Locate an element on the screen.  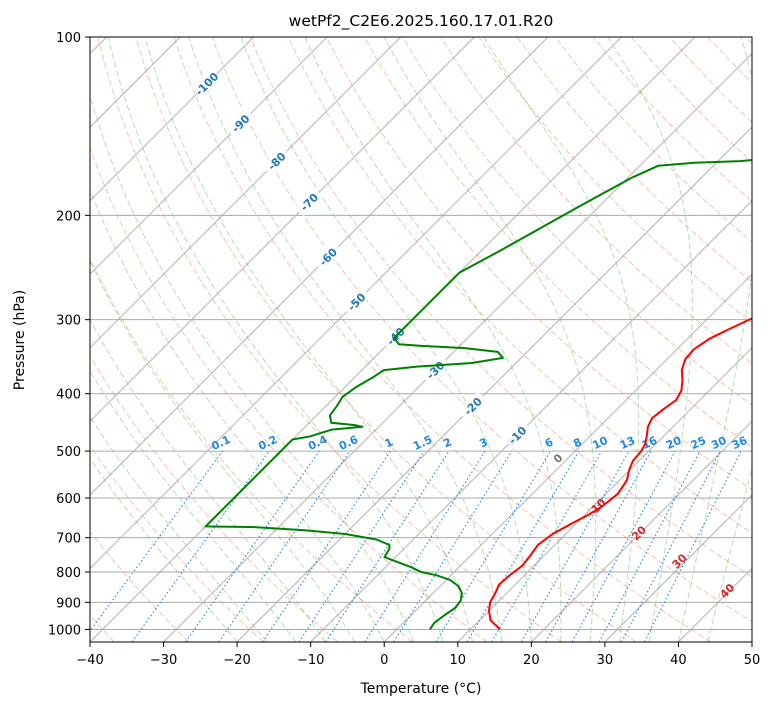
y-tick-label: 1000 is located at coordinates (64, 630).